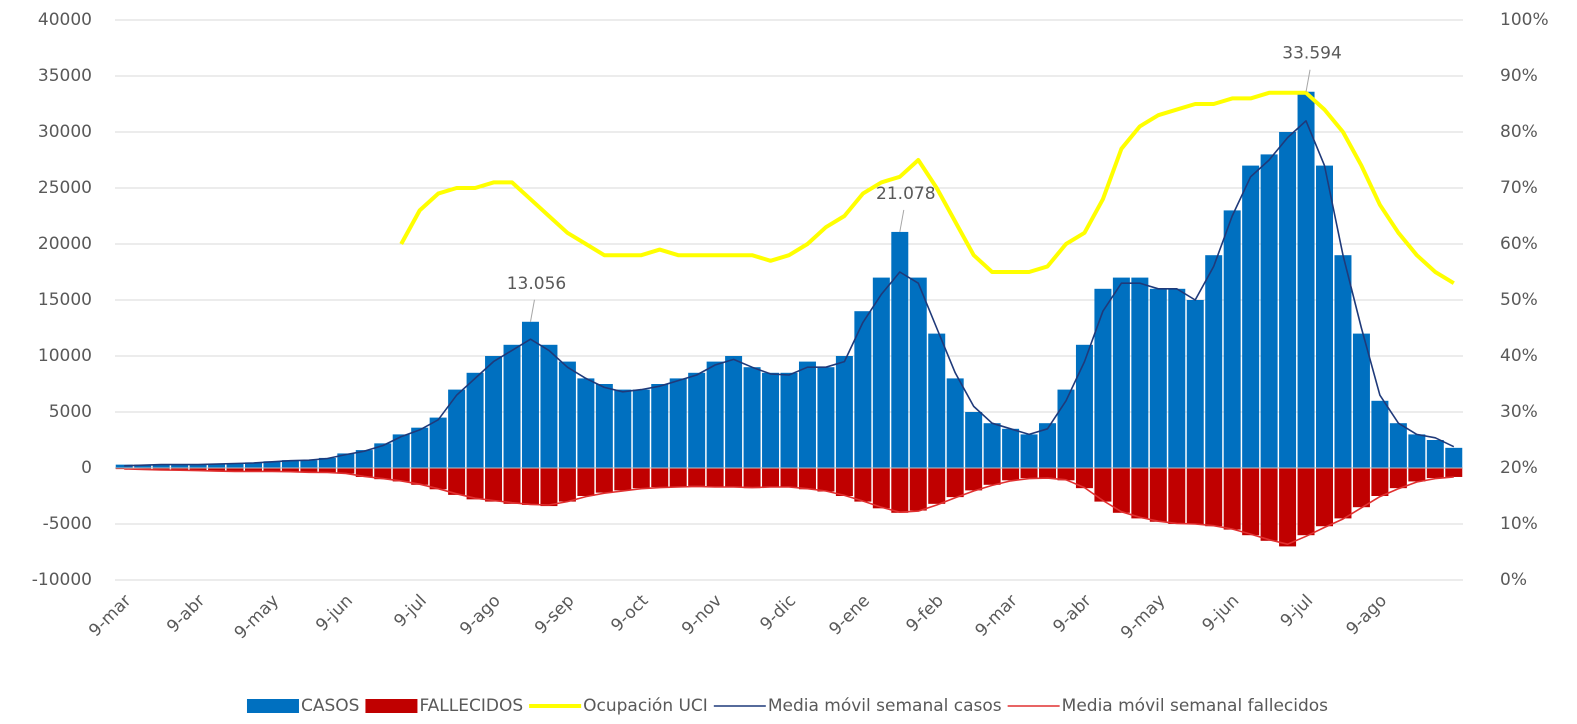 Image resolution: width=1577 pixels, height=724 pixels. I want to click on x-tick-label: 9-feb, so click(924, 613).